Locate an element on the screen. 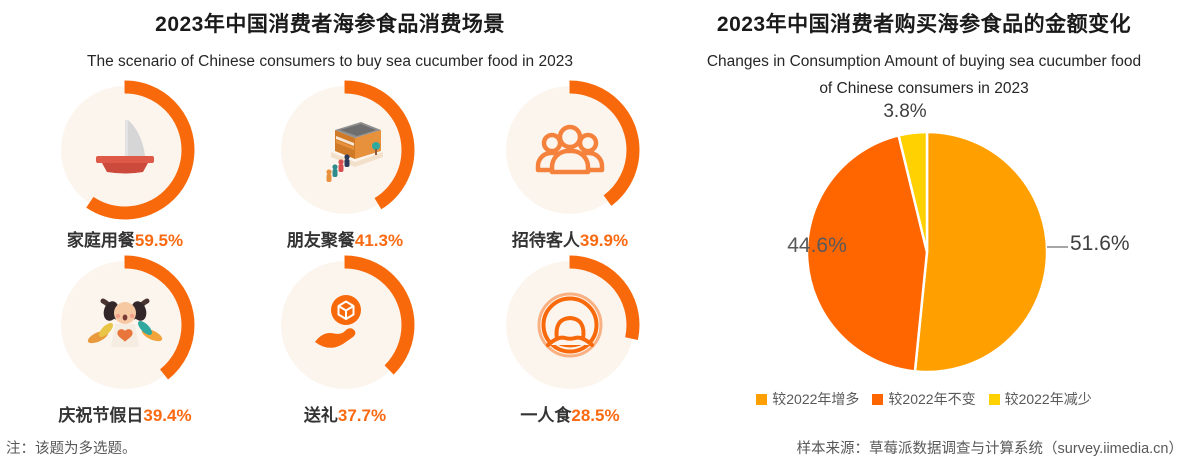 The height and width of the screenshot is (464, 1188). scenario-value: 41.3% is located at coordinates (379, 240).